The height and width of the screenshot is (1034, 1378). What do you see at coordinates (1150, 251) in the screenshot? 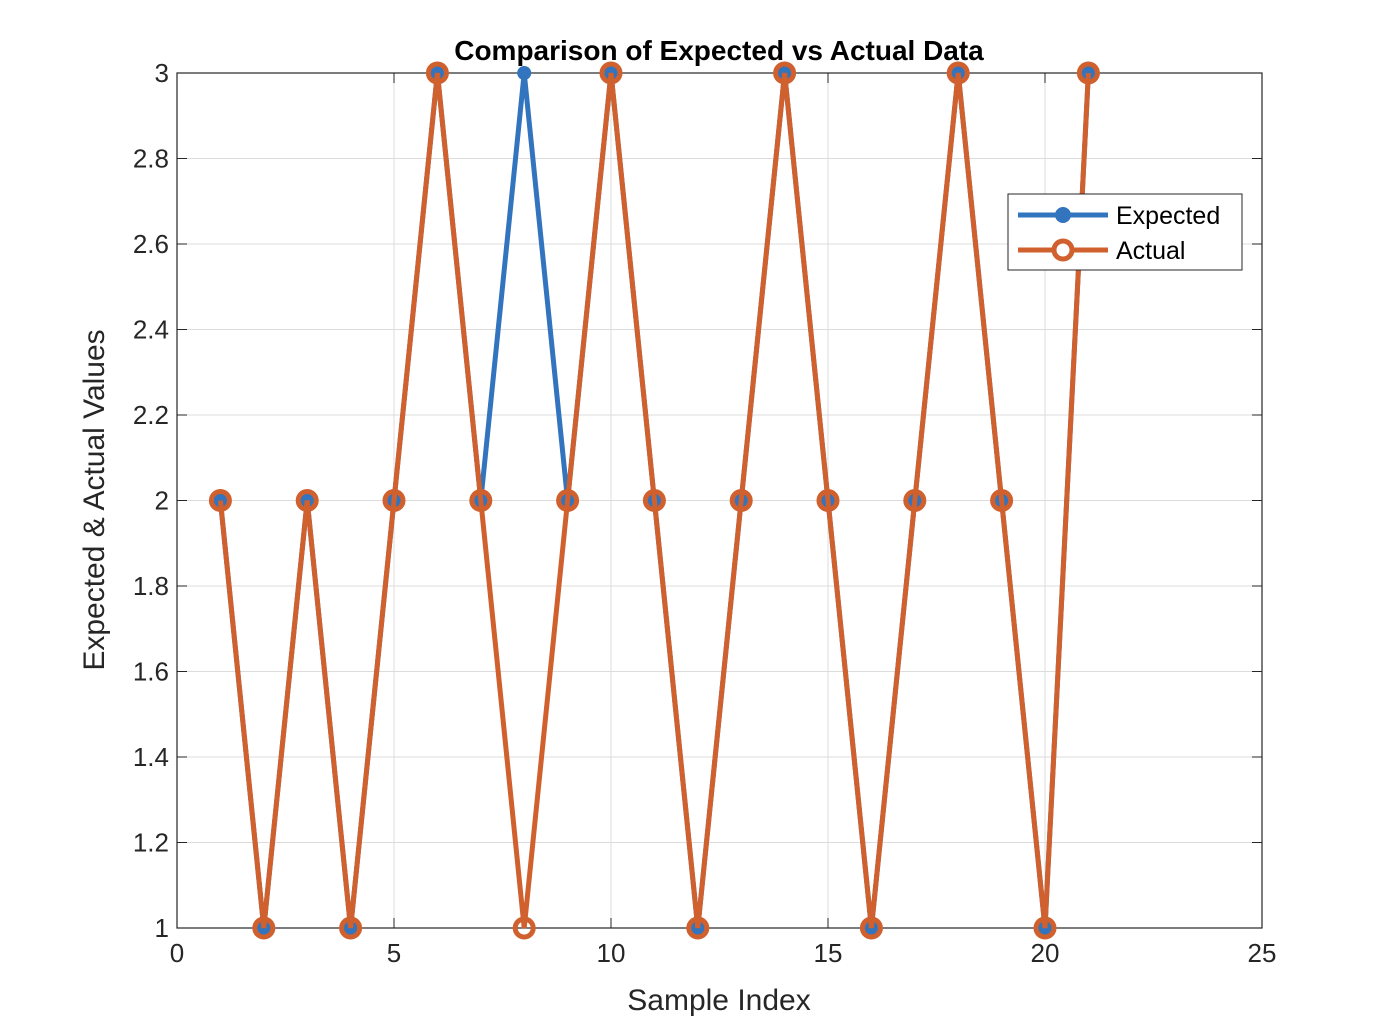
I see `legend-actual-label: Actual` at bounding box center [1150, 251].